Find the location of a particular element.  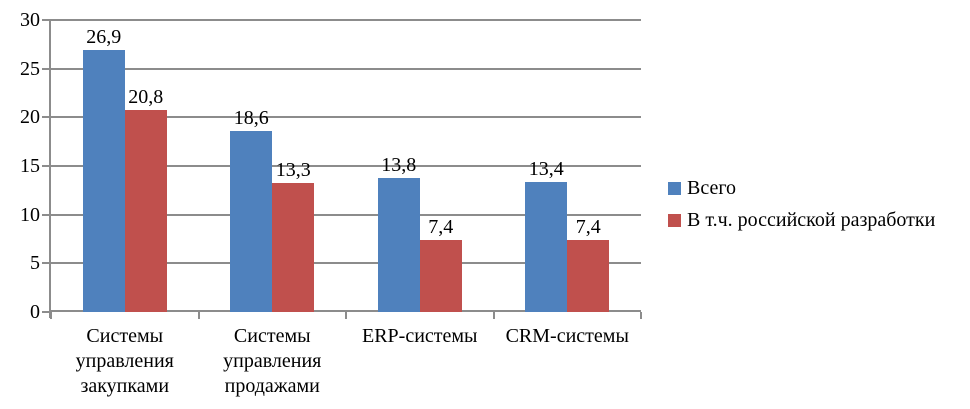

y-tick-label: 30 is located at coordinates (30, 20).